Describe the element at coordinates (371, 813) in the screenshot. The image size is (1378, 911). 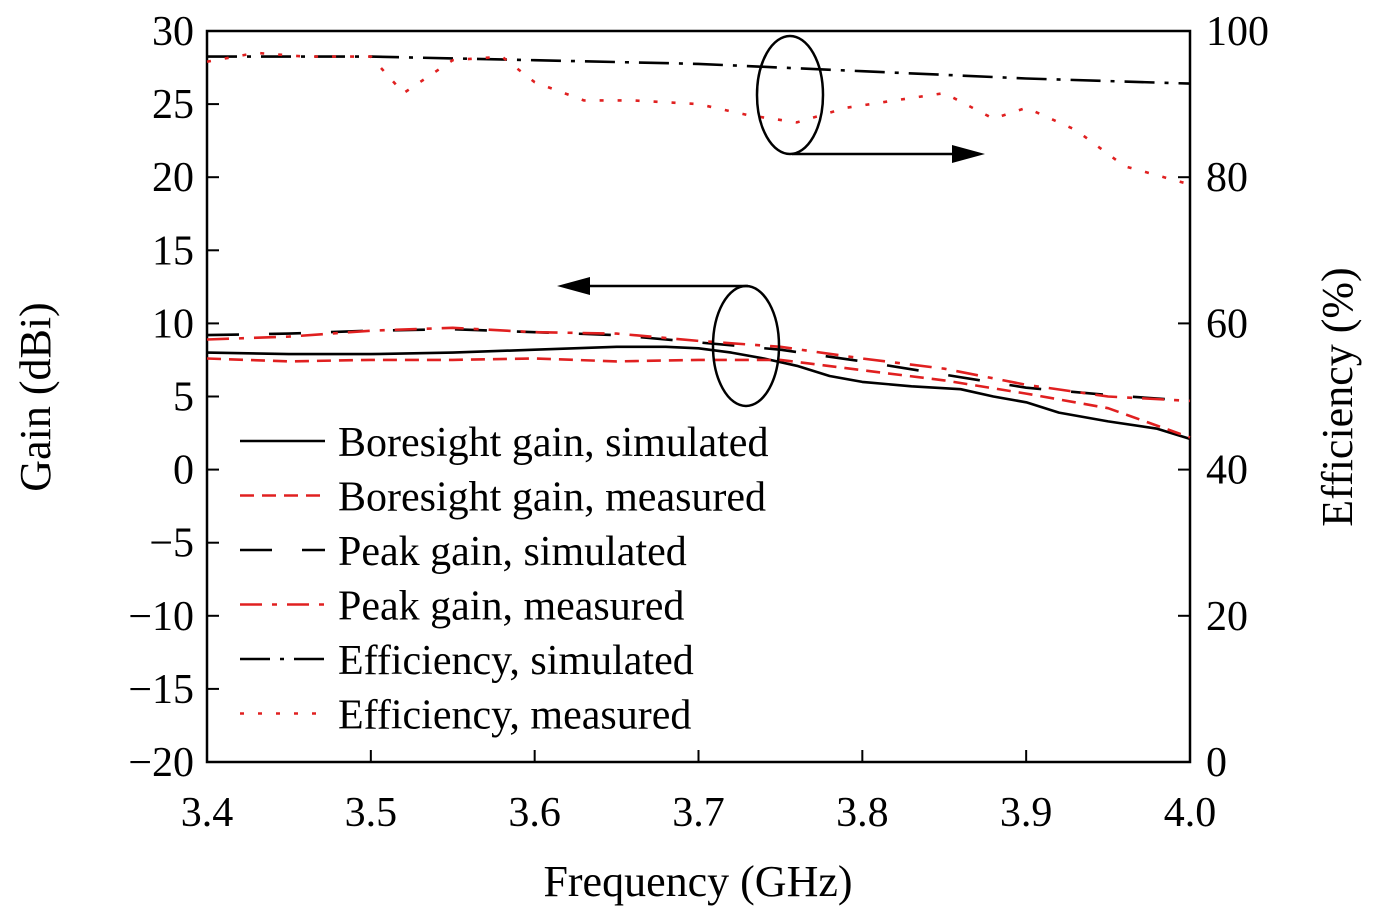
I see `x-tick-label: 3.5` at that location.